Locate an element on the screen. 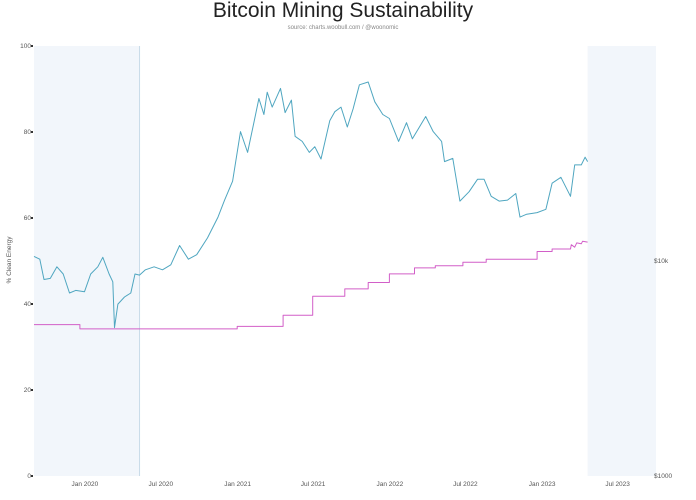  clean-energy-series-line is located at coordinates (311, 285).